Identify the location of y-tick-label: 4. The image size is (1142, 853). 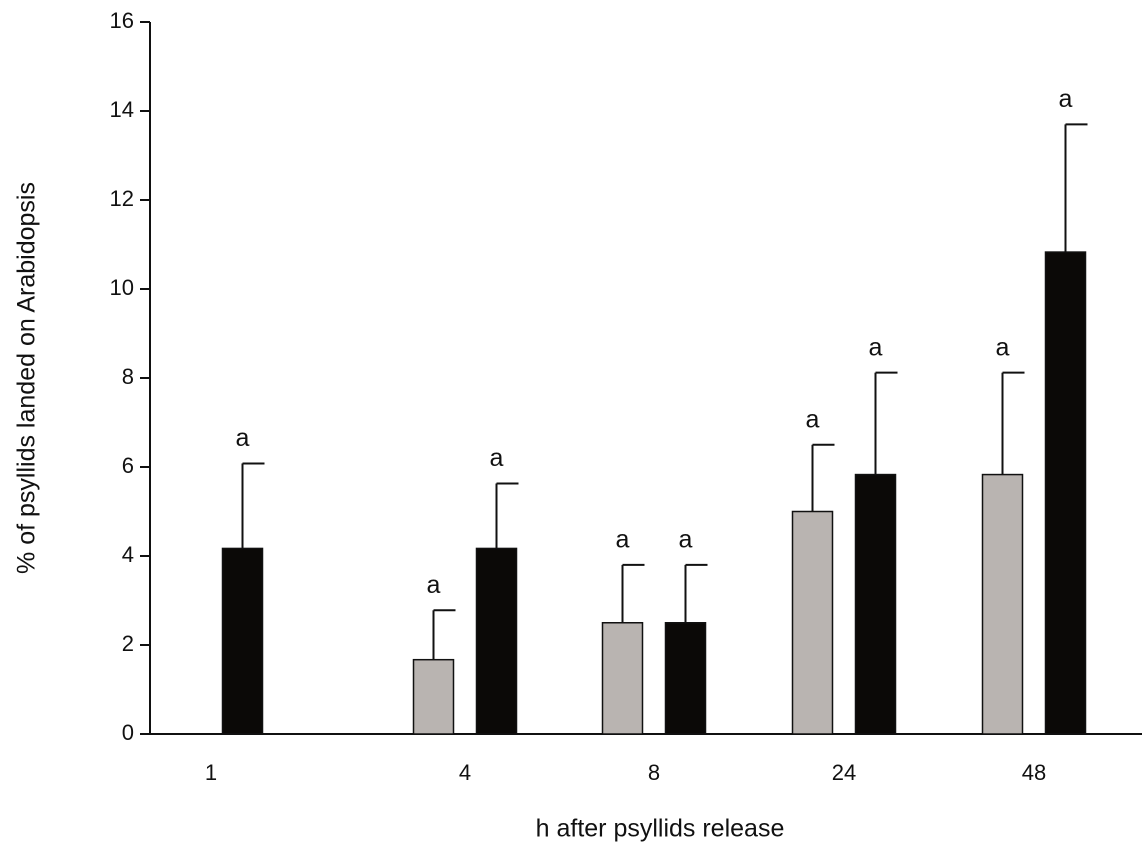
(128, 554).